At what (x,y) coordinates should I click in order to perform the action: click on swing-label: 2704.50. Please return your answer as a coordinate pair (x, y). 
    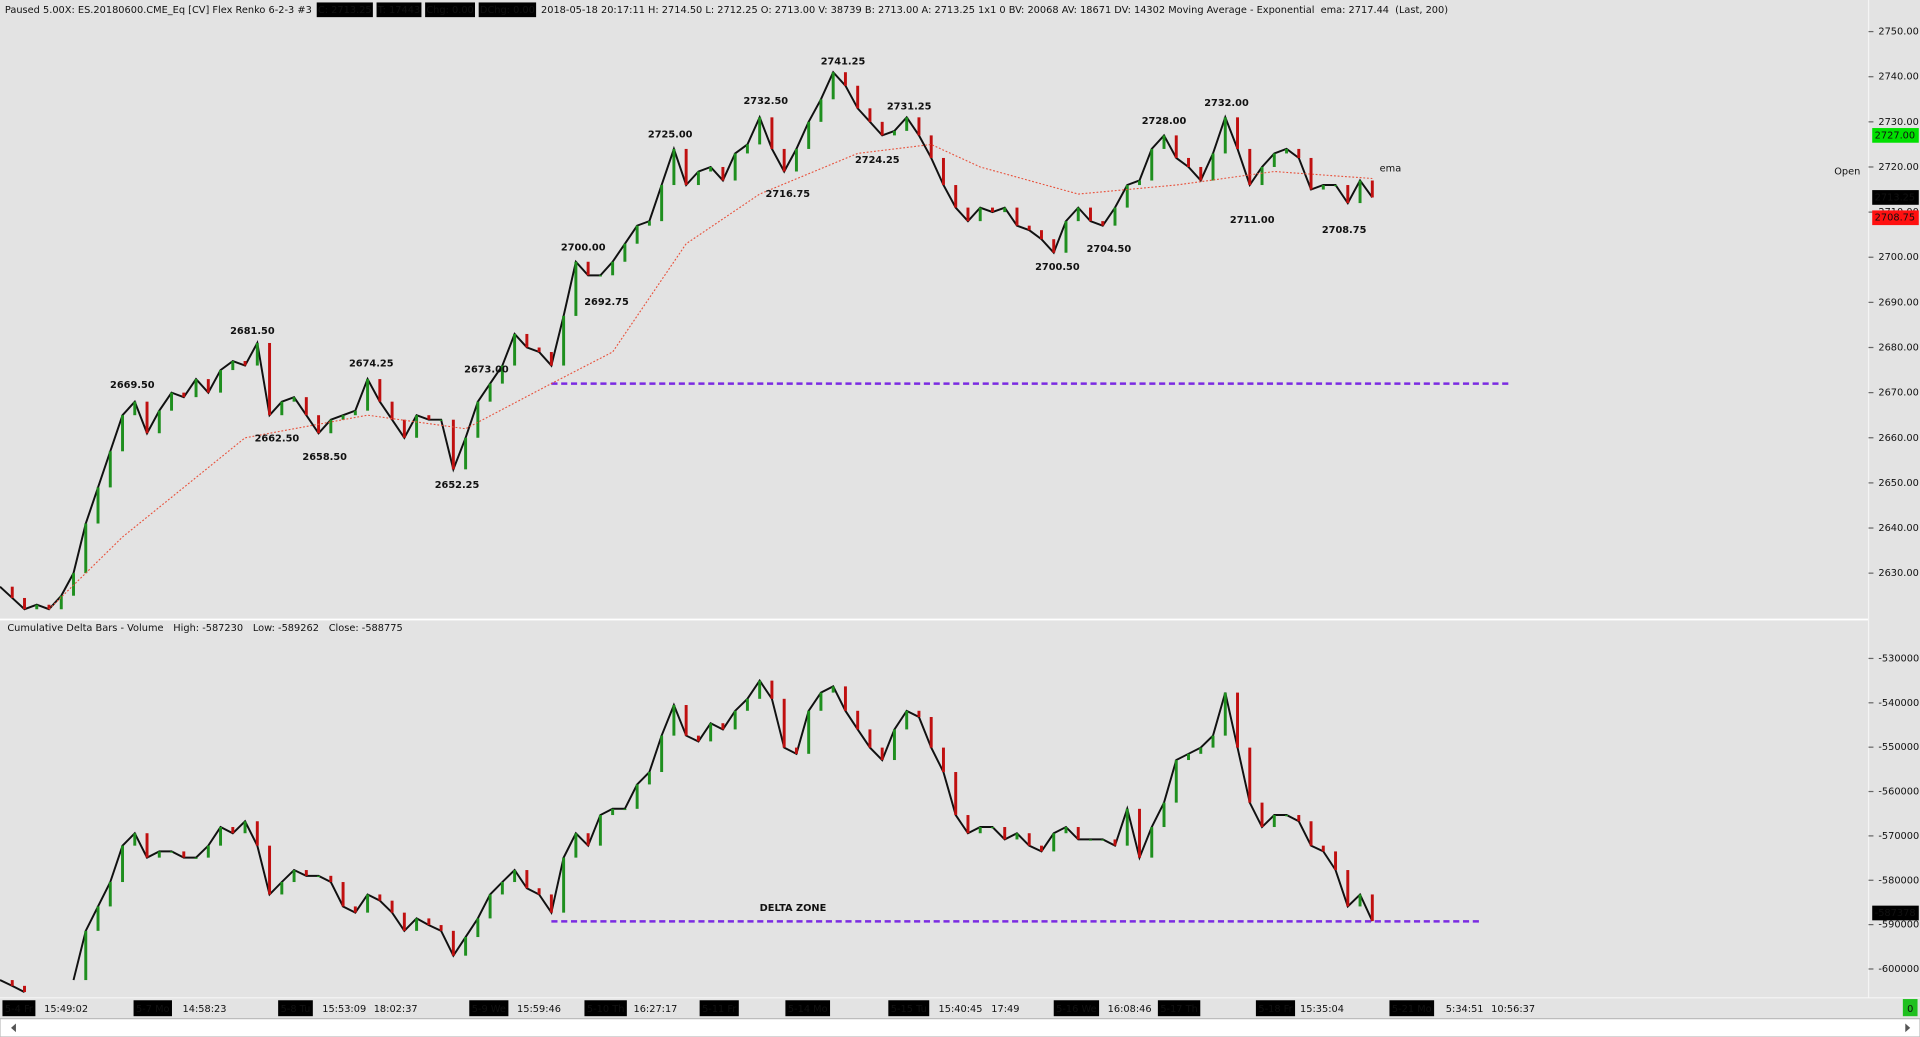
    Looking at the image, I should click on (1109, 249).